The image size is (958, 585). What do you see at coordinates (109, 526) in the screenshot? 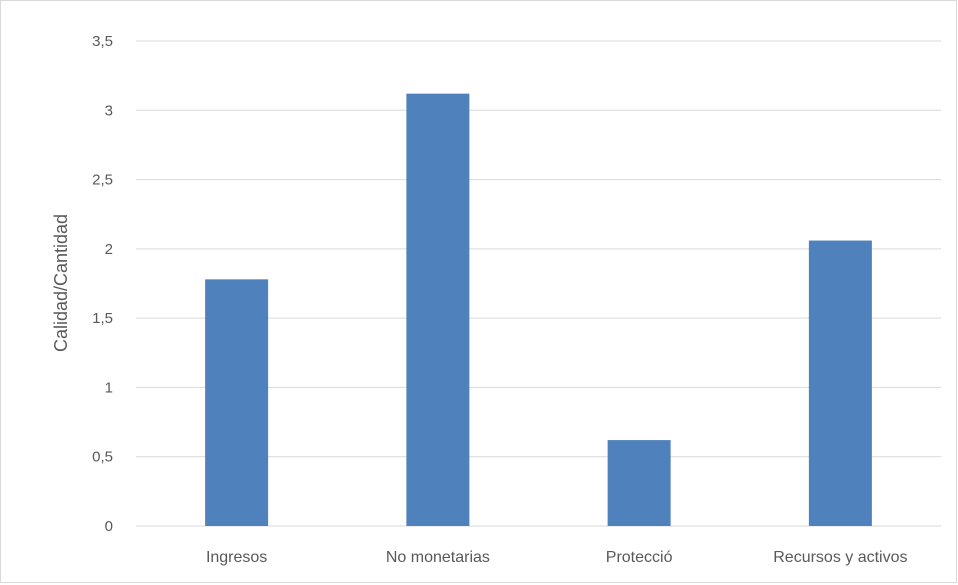
I see `y-tick-label: 0` at bounding box center [109, 526].